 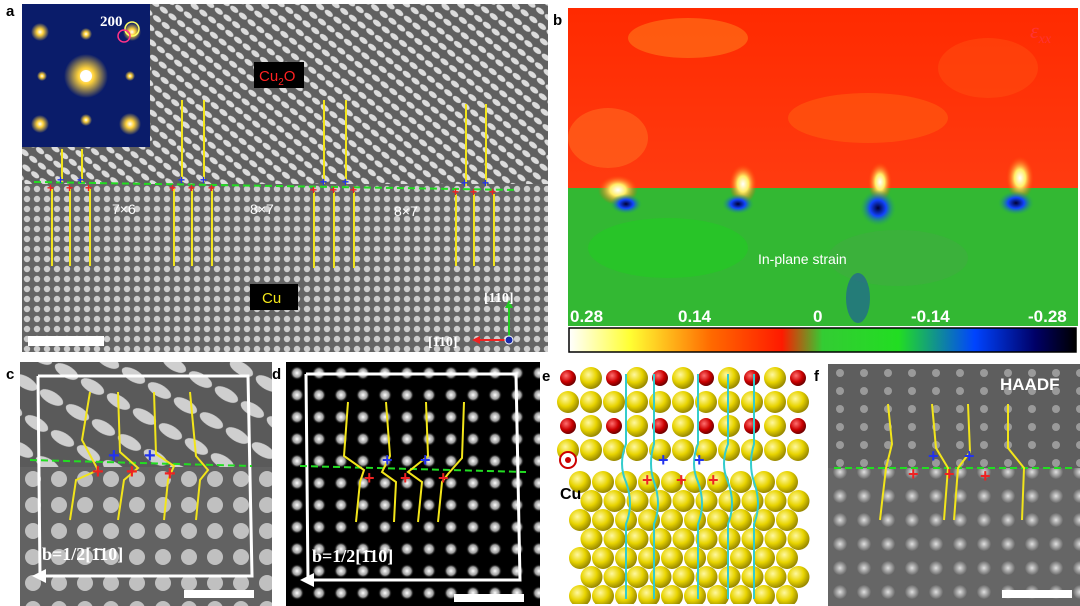 I want to click on colorbar-tick-5: -0.28, so click(x=1047, y=316).